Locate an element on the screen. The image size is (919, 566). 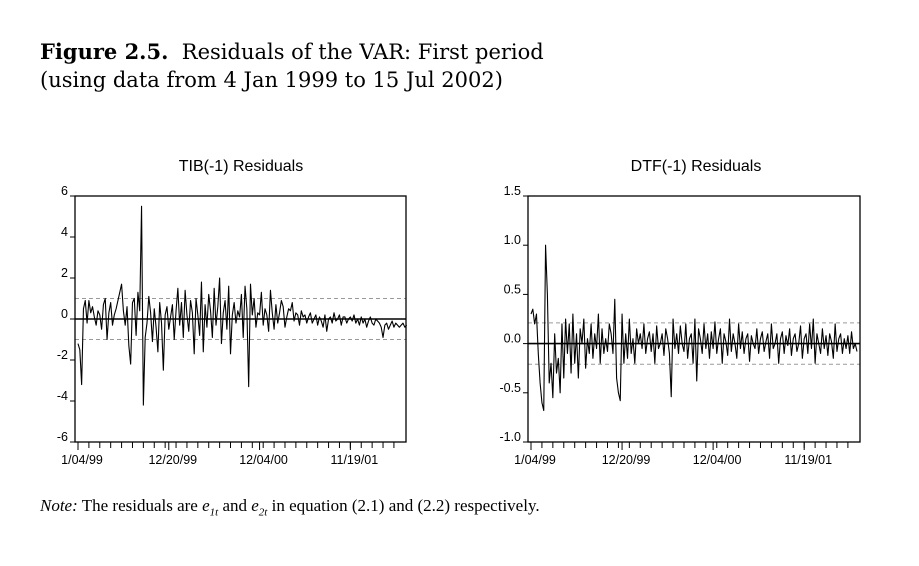
tib-ytick-label-0: -6 is located at coordinates (62, 437).